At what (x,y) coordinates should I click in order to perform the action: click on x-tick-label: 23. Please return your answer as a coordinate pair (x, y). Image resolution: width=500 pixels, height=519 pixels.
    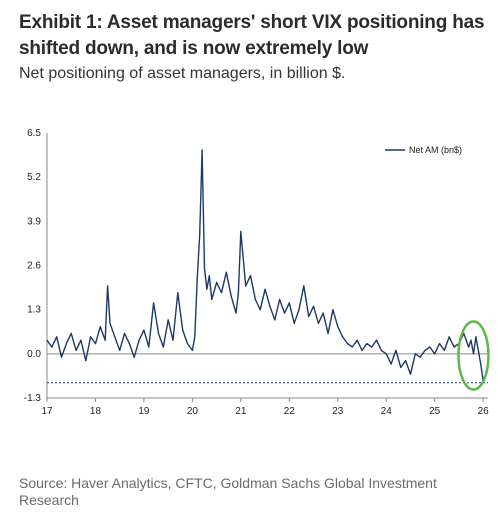
    Looking at the image, I should click on (338, 411).